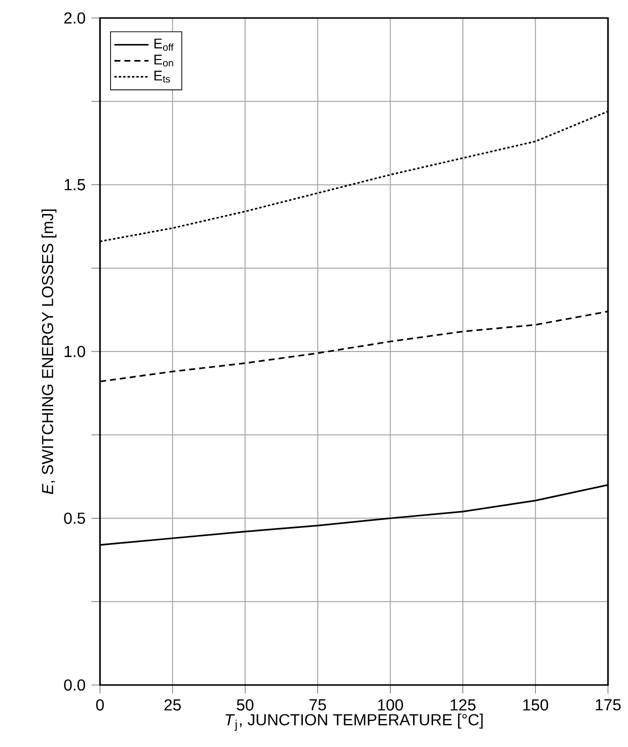  I want to click on y-tick-label: 1.5, so click(75, 184).